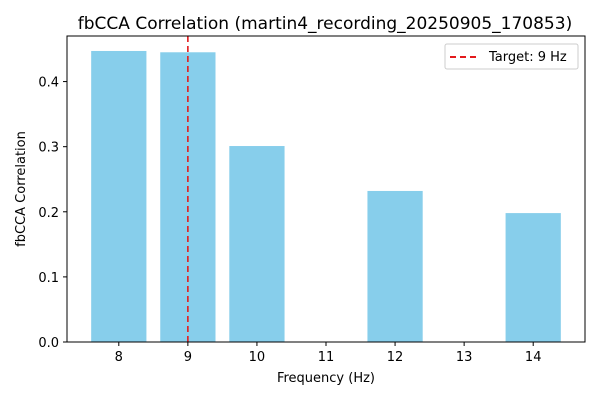 Image resolution: width=600 pixels, height=400 pixels. I want to click on x-tick-label: 13, so click(464, 357).